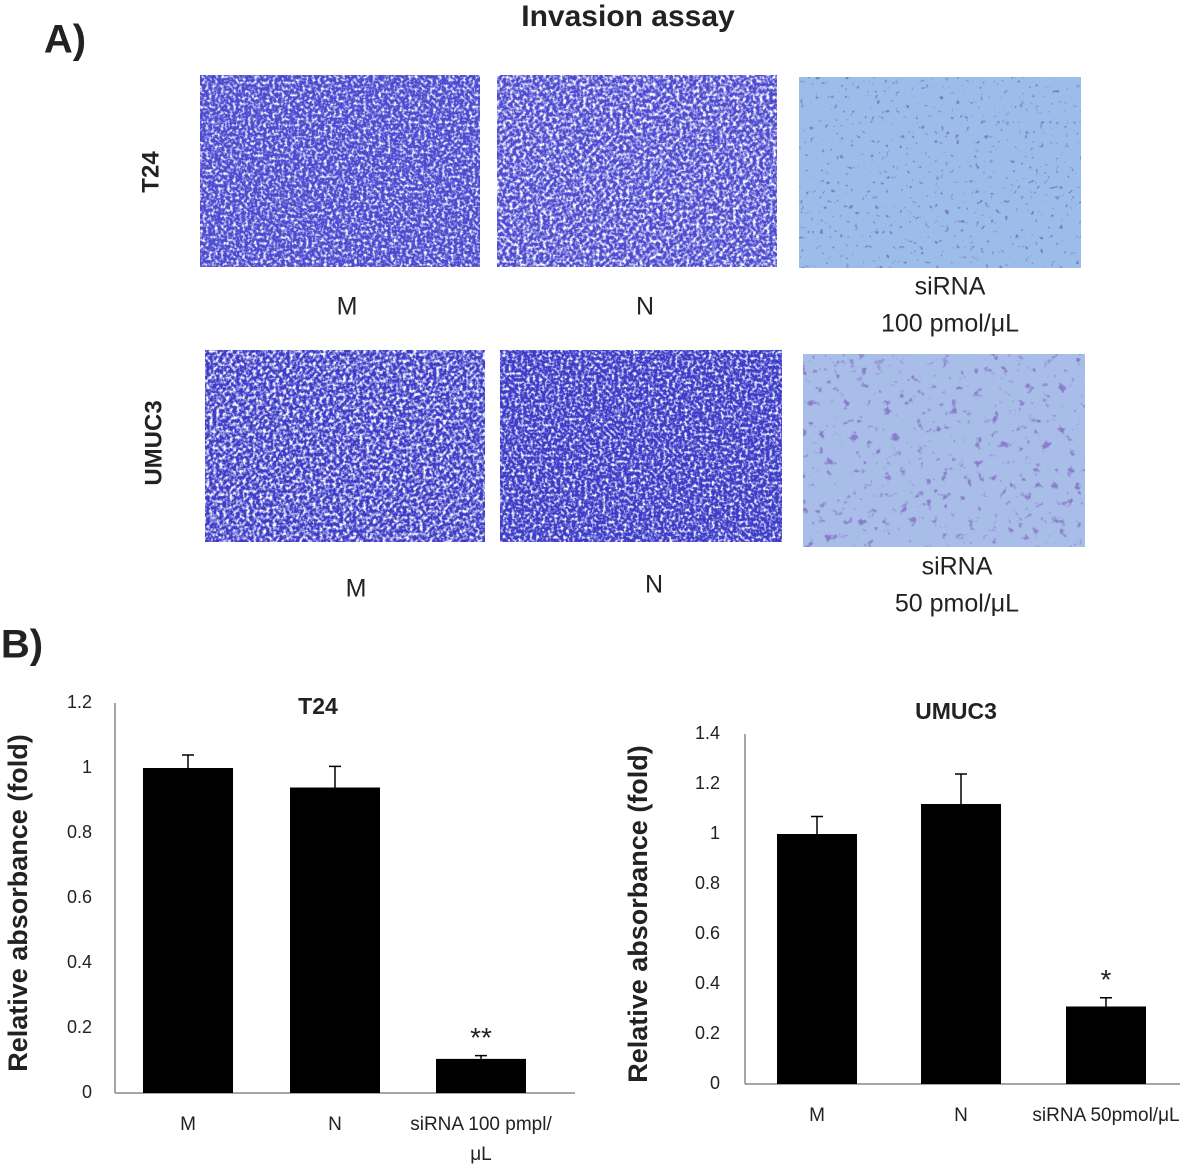 This screenshot has width=1181, height=1168. Describe the element at coordinates (22, 645) in the screenshot. I see `panel-label: B)` at that location.